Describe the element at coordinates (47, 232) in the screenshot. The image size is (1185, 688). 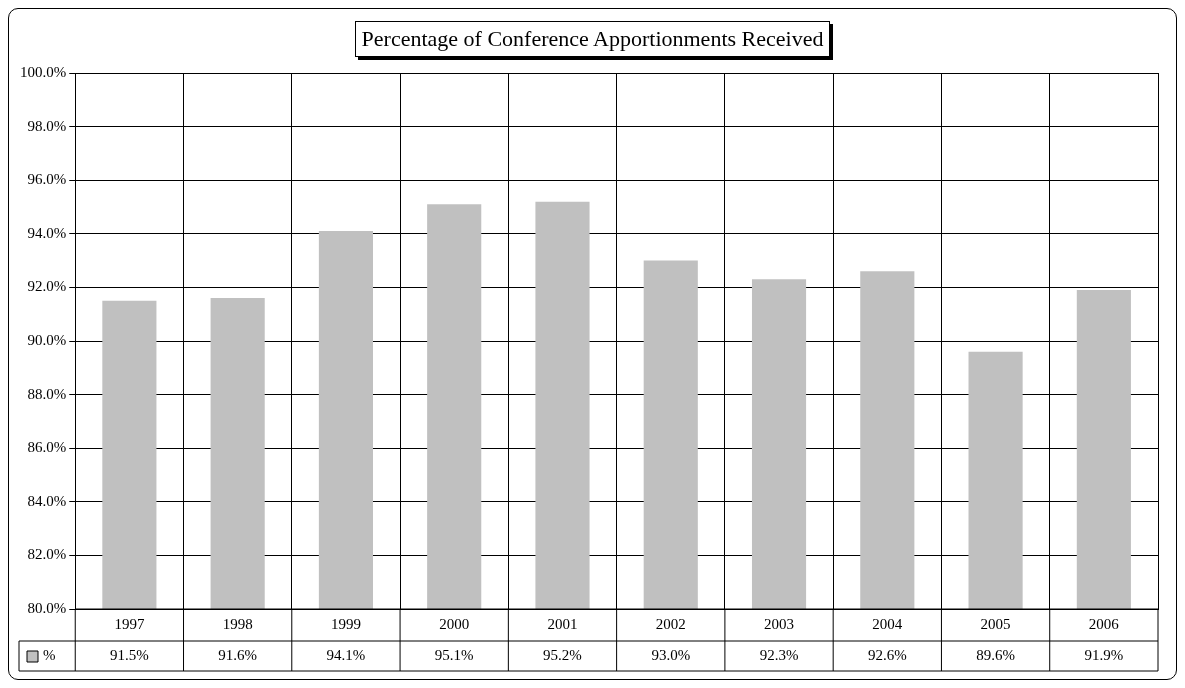
I see `y-tick-label: 94.0%` at that location.